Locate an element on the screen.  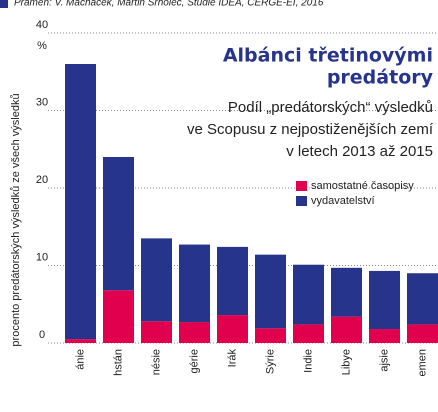
logo-fragment is located at coordinates (4, 4).